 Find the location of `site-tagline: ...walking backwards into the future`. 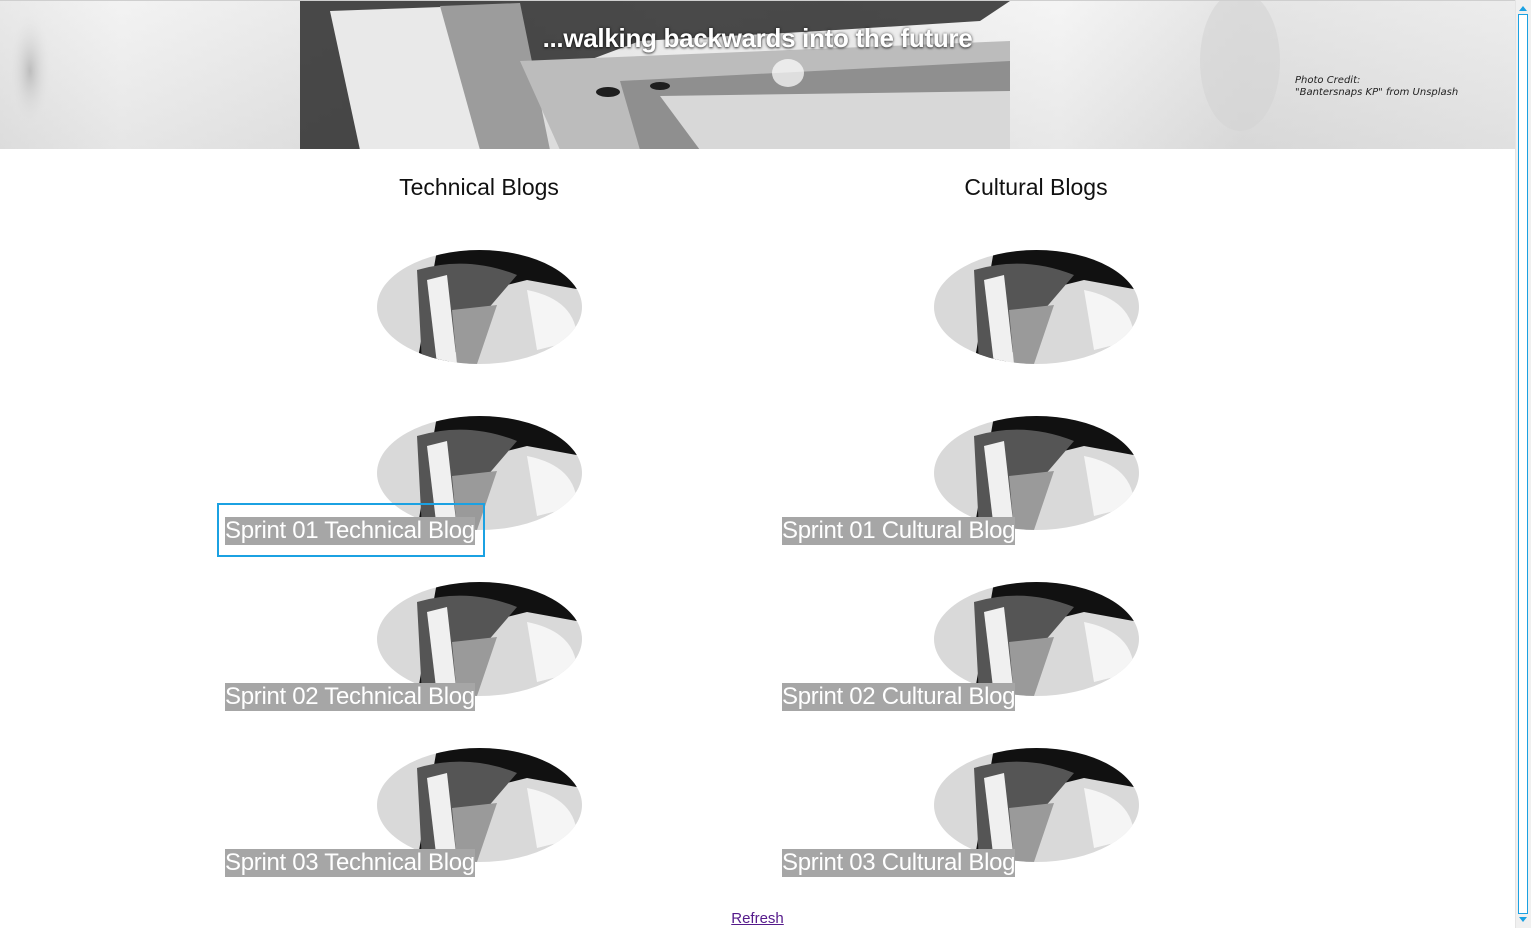

site-tagline: ...walking backwards into the future is located at coordinates (757, 38).